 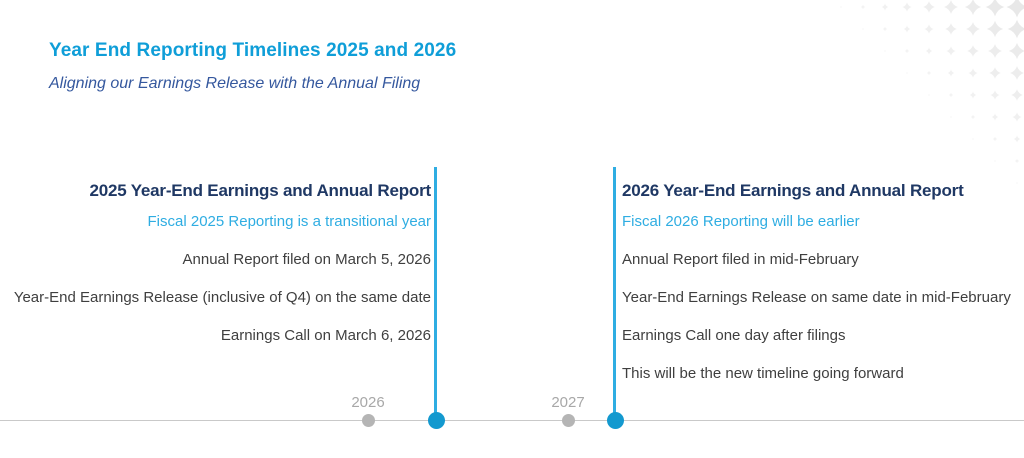 I want to click on panel-2026-heading: 2026 Year-End Earnings and Annual Report, so click(x=793, y=190).